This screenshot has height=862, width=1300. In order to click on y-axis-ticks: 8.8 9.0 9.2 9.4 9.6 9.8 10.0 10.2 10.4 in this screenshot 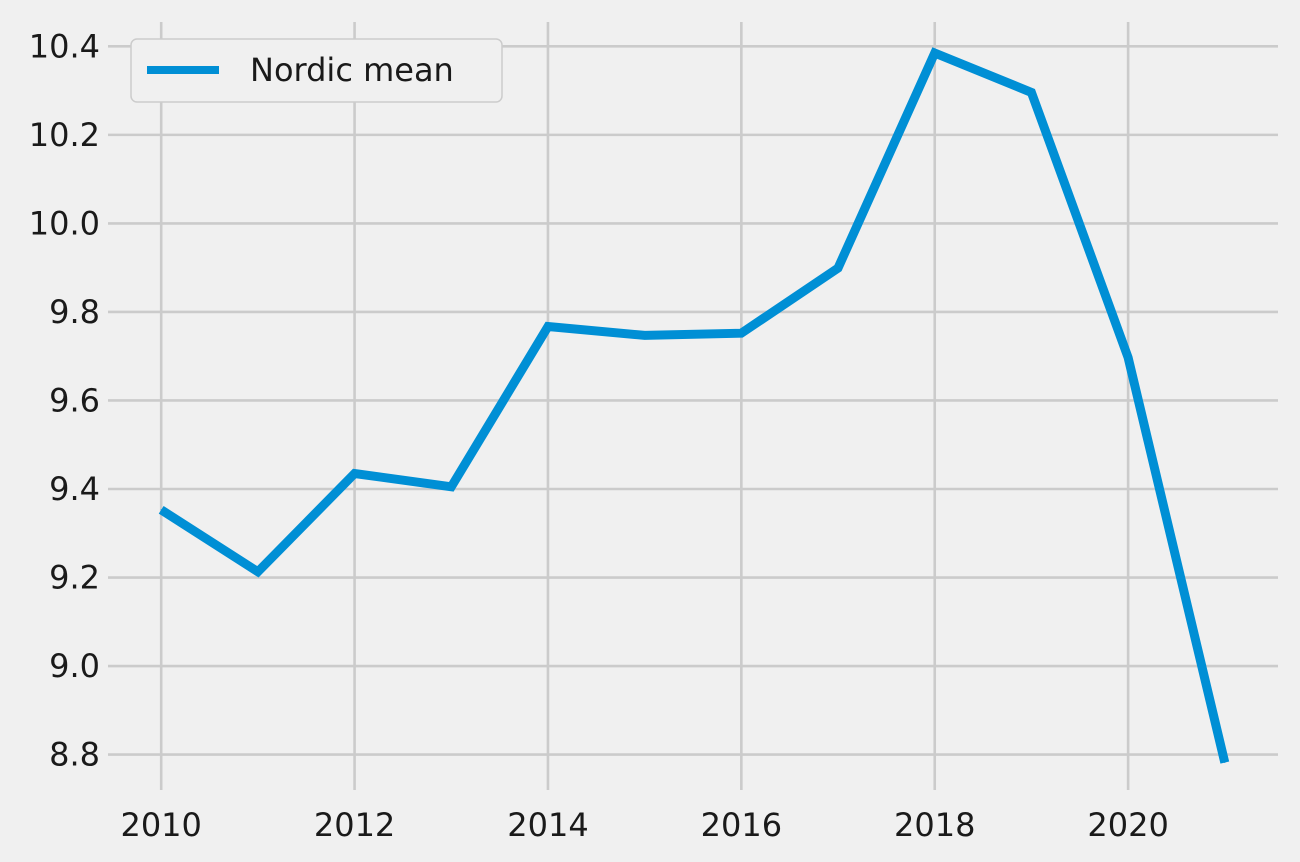, I will do `click(64, 400)`.